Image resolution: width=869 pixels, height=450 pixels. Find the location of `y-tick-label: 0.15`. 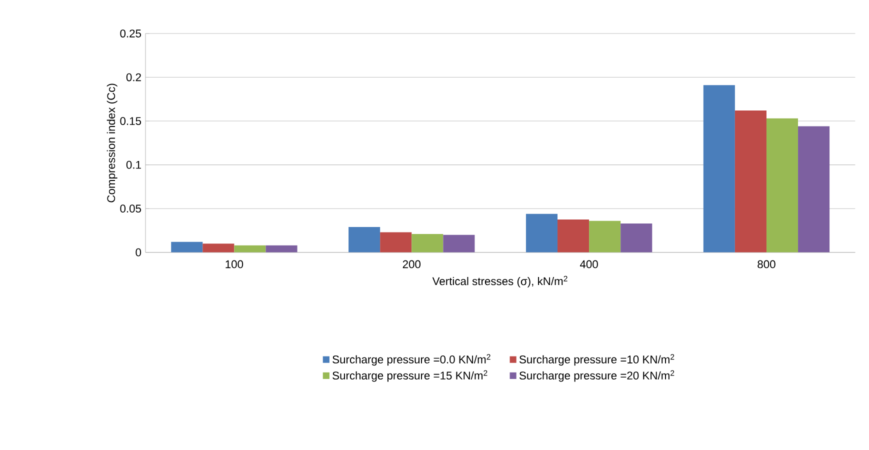

y-tick-label: 0.15 is located at coordinates (131, 120).